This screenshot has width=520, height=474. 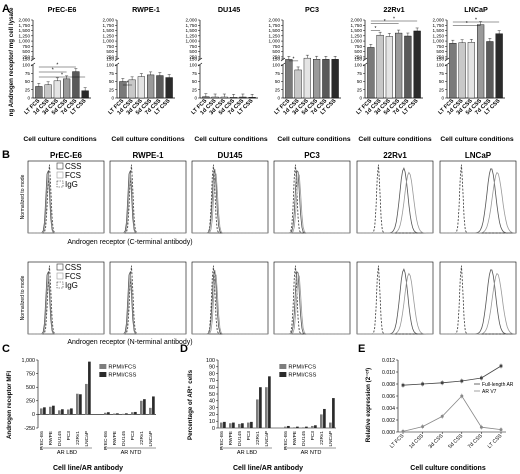 I want to click on panel-d-ylabel: Percentage of AR⁺ cells, so click(x=190, y=404).